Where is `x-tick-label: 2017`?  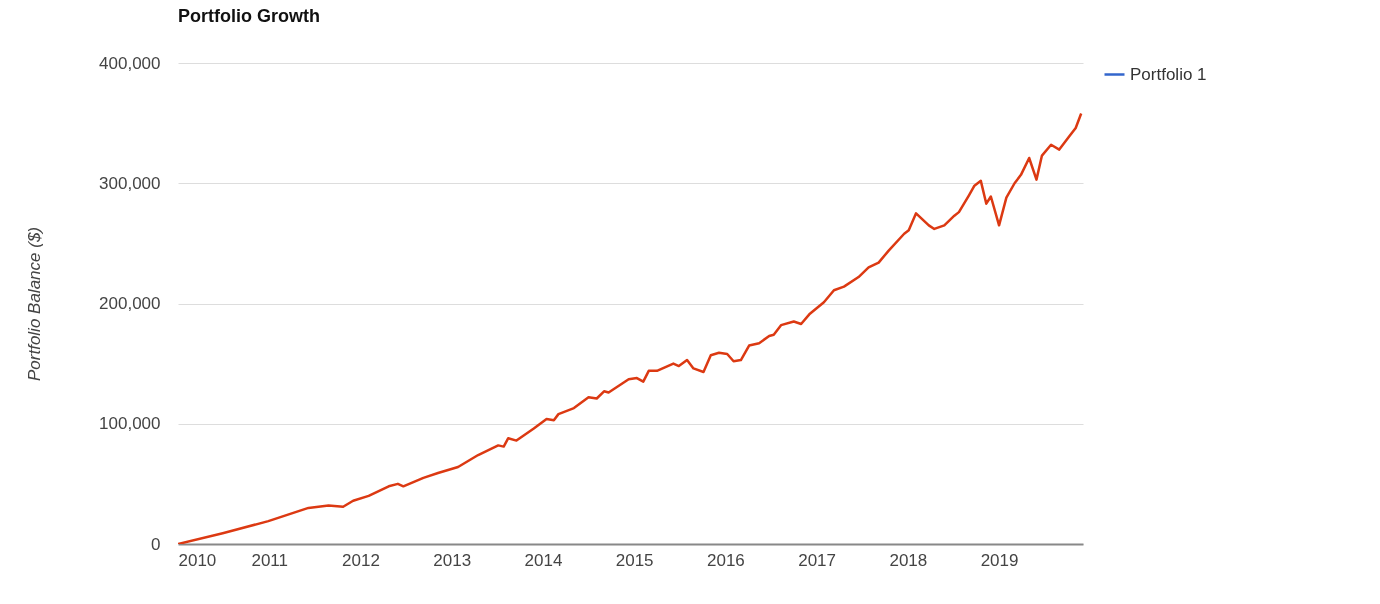 x-tick-label: 2017 is located at coordinates (817, 560).